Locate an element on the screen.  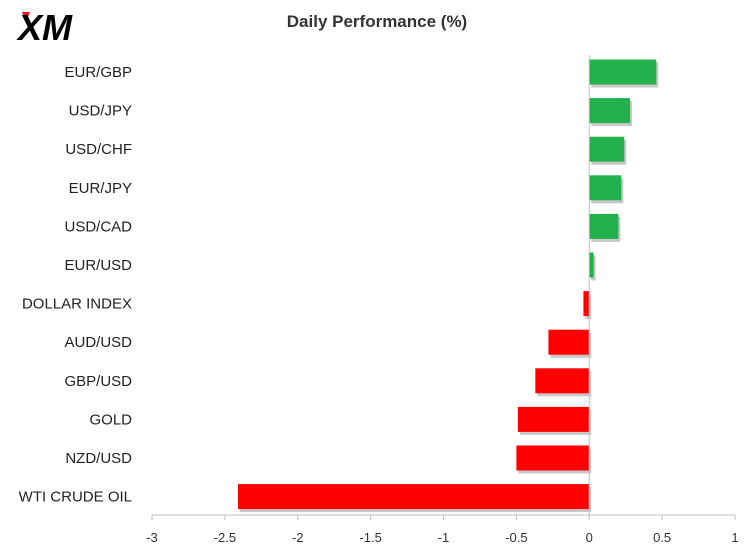
x-tick-label: -2.5 is located at coordinates (225, 537).